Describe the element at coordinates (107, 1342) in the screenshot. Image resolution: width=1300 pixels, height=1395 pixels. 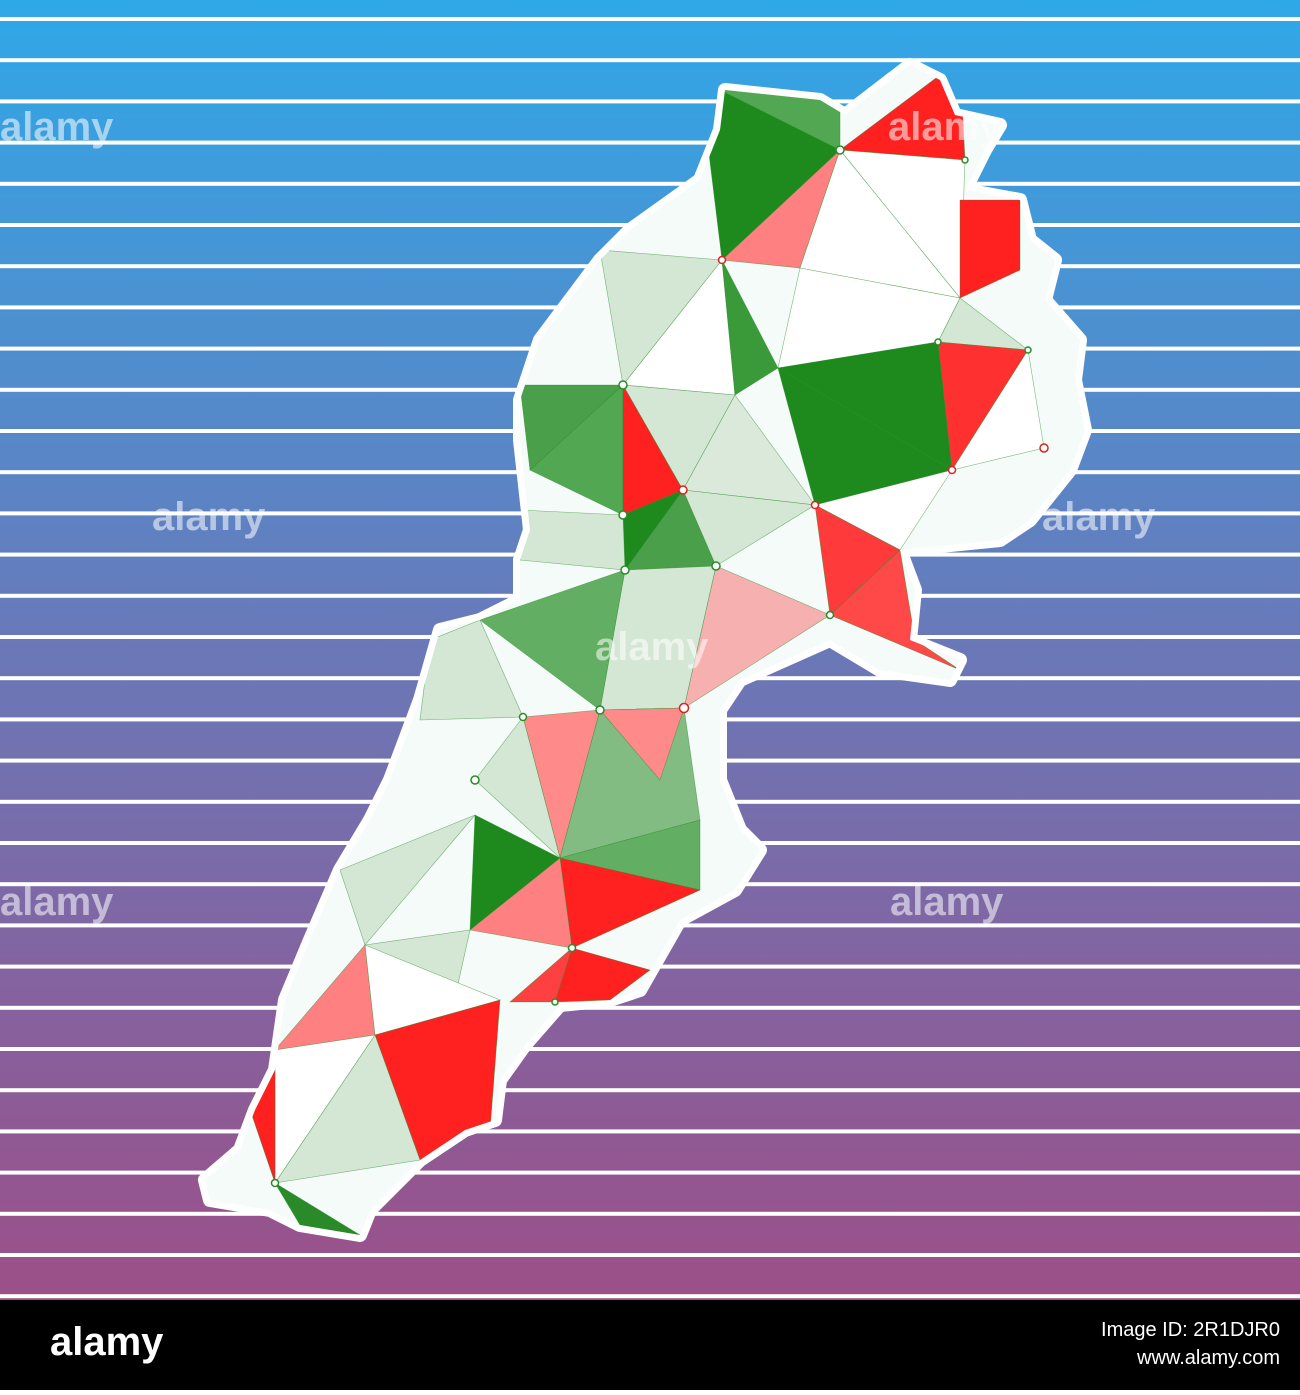
I see `footer-logo: alamy` at that location.